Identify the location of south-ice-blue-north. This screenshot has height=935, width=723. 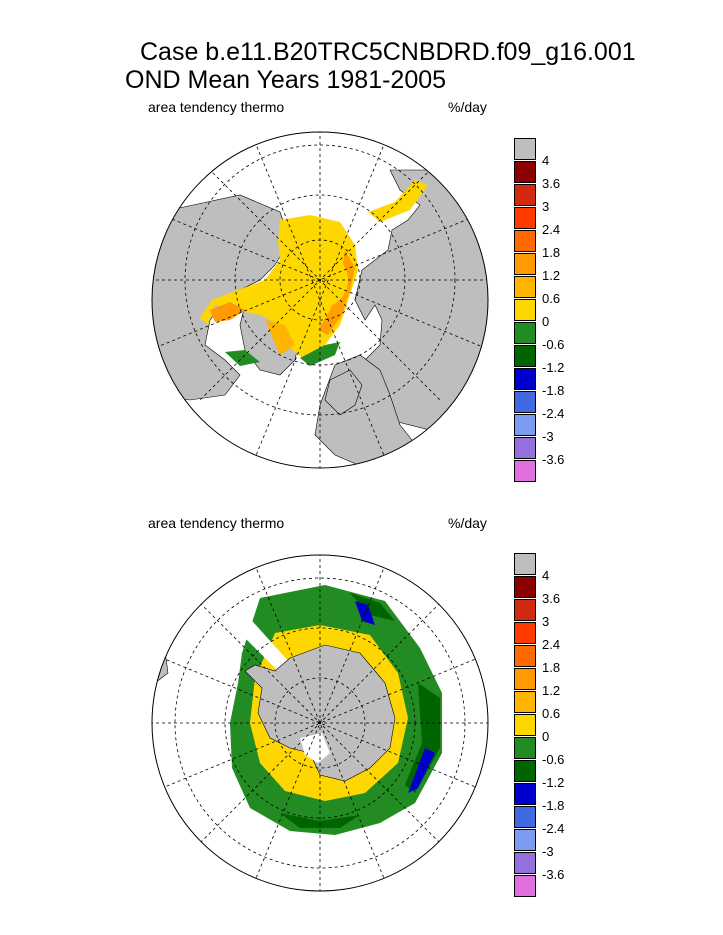
(365, 613).